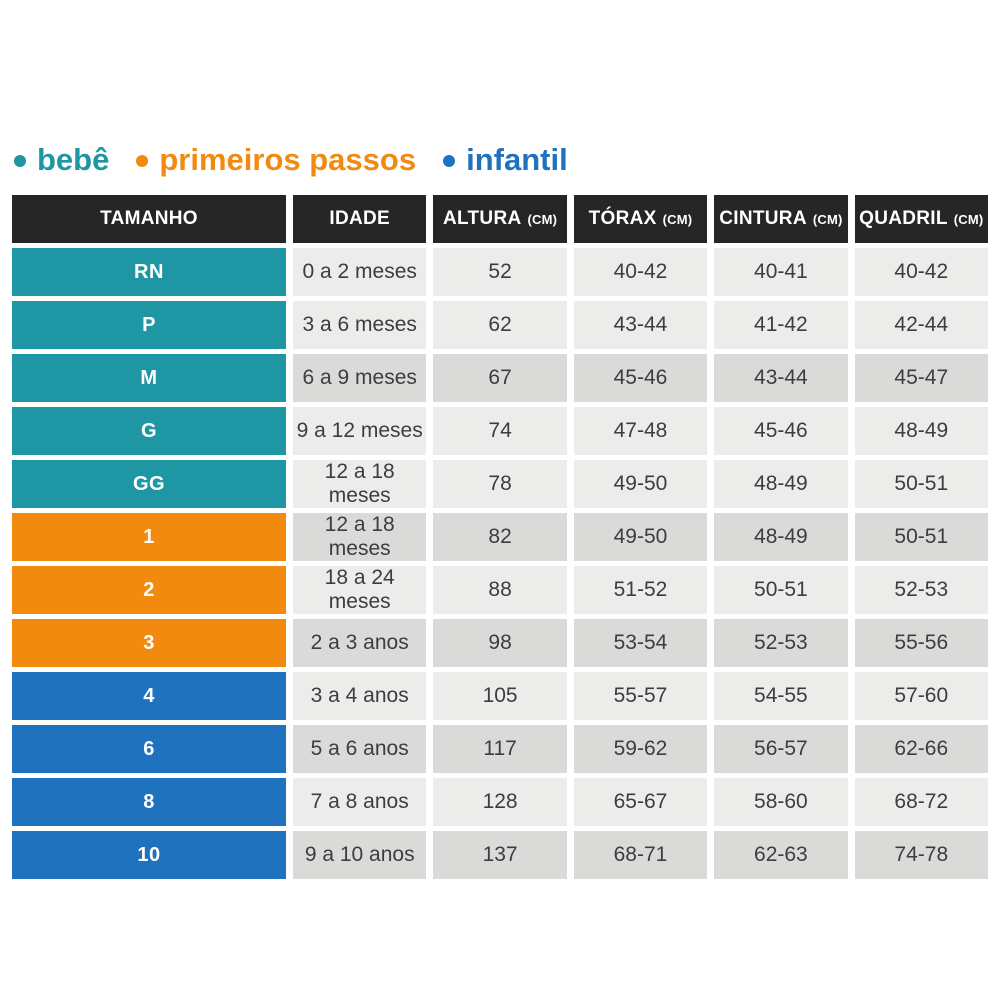 Image resolution: width=1000 pixels, height=1000 pixels. Describe the element at coordinates (500, 749) in the screenshot. I see `altura-cell: 117` at that location.